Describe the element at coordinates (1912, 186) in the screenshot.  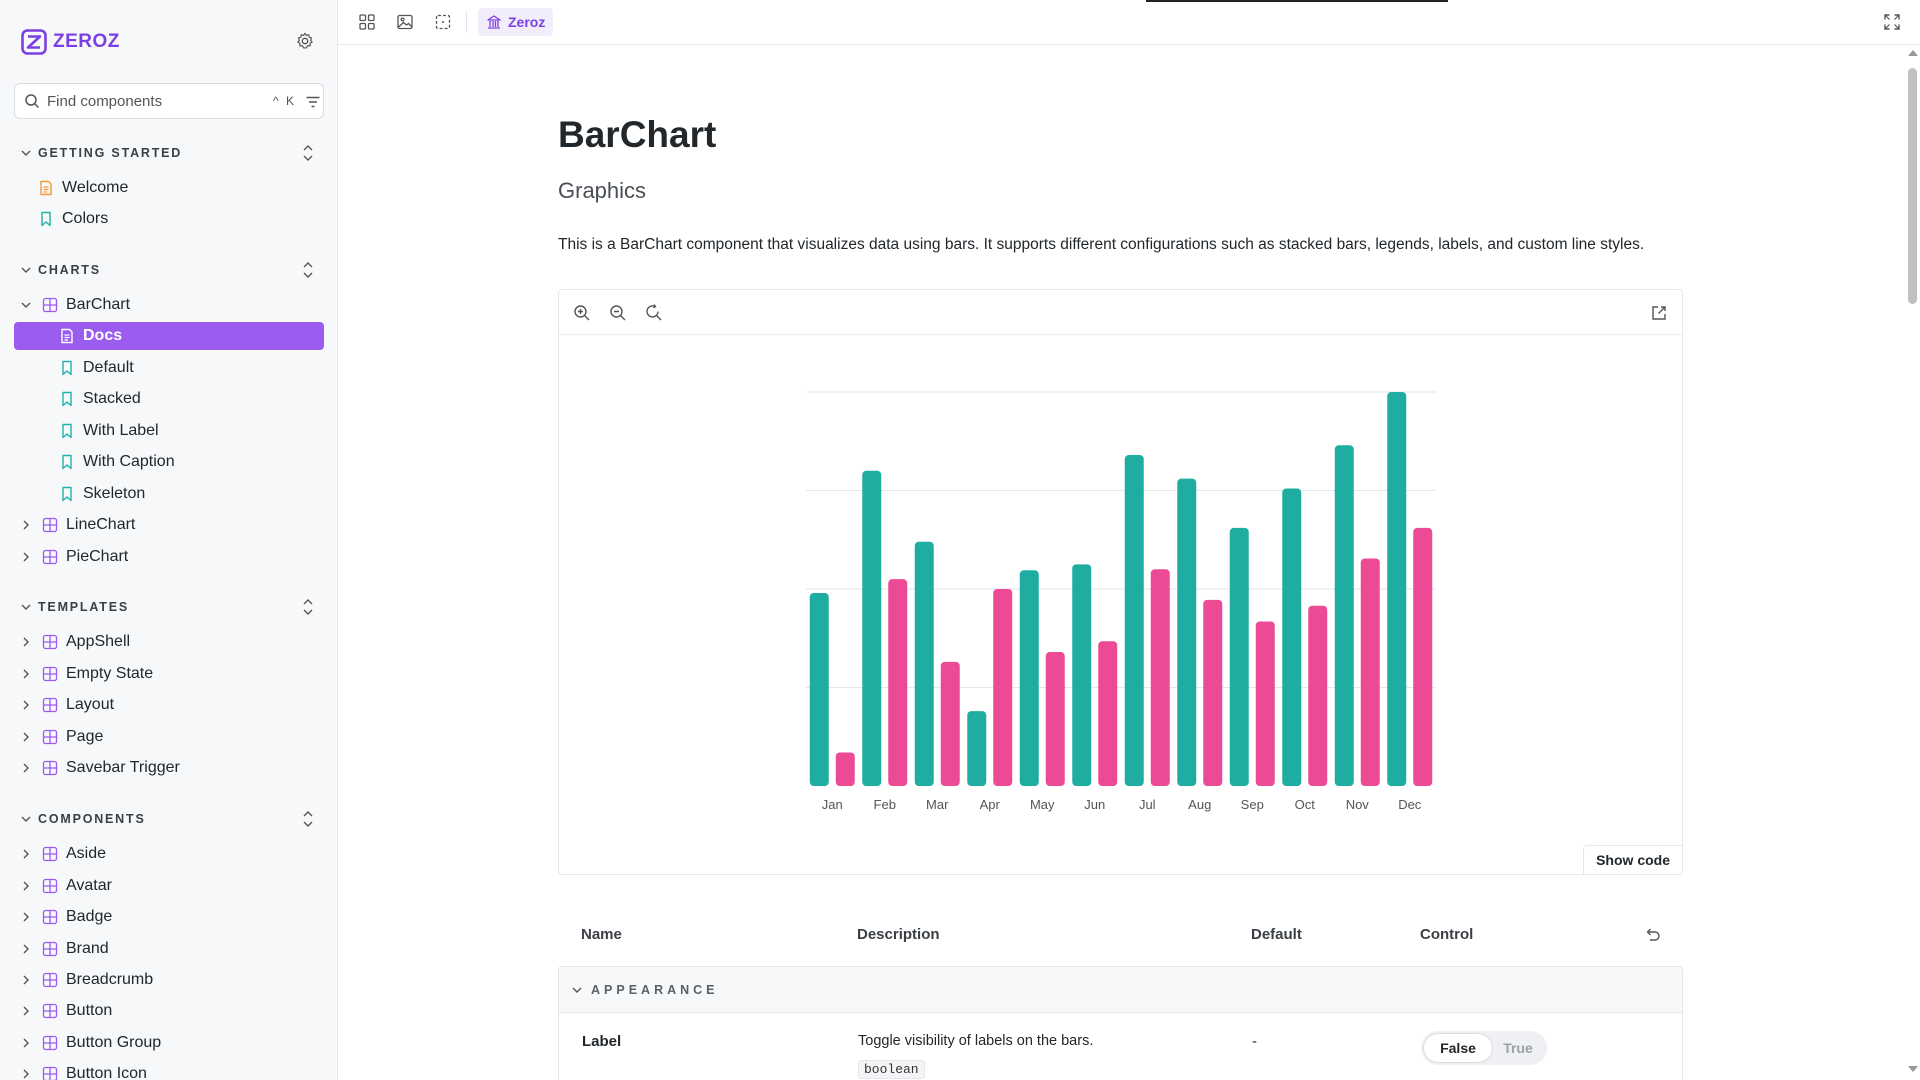
I see `scroll-thumb` at that location.